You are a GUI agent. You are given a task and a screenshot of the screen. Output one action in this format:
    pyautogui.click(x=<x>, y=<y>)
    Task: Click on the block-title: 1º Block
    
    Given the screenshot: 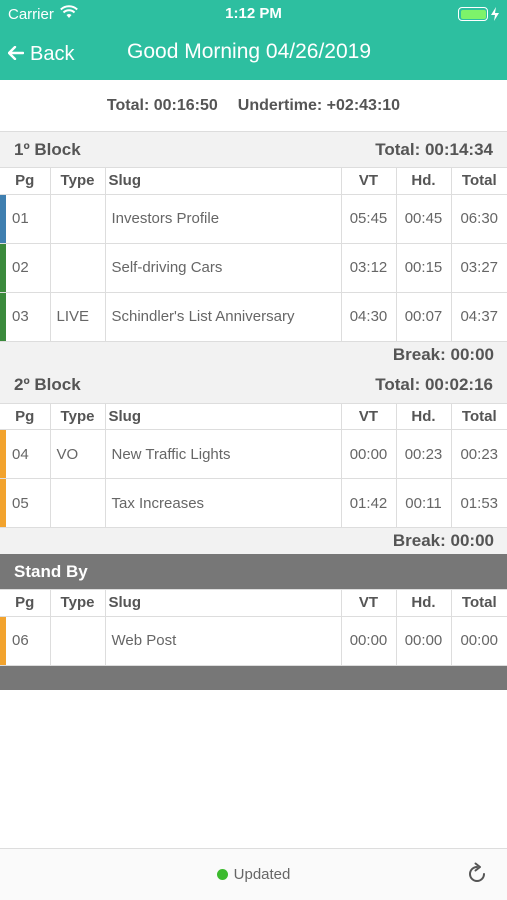 What is the action you would take?
    pyautogui.click(x=47, y=149)
    